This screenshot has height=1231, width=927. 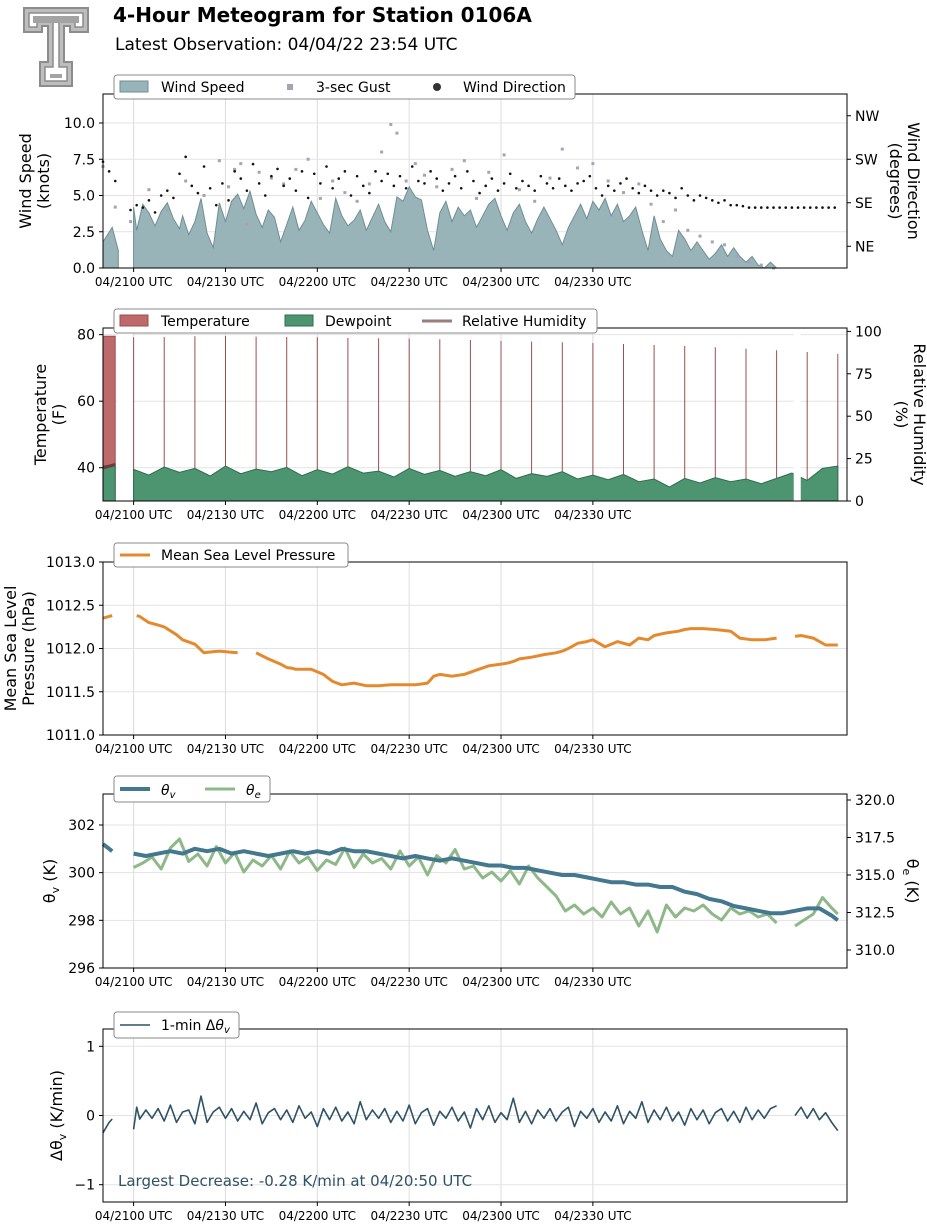 I want to click on y-tick-label: 1011.0, so click(x=70, y=736).